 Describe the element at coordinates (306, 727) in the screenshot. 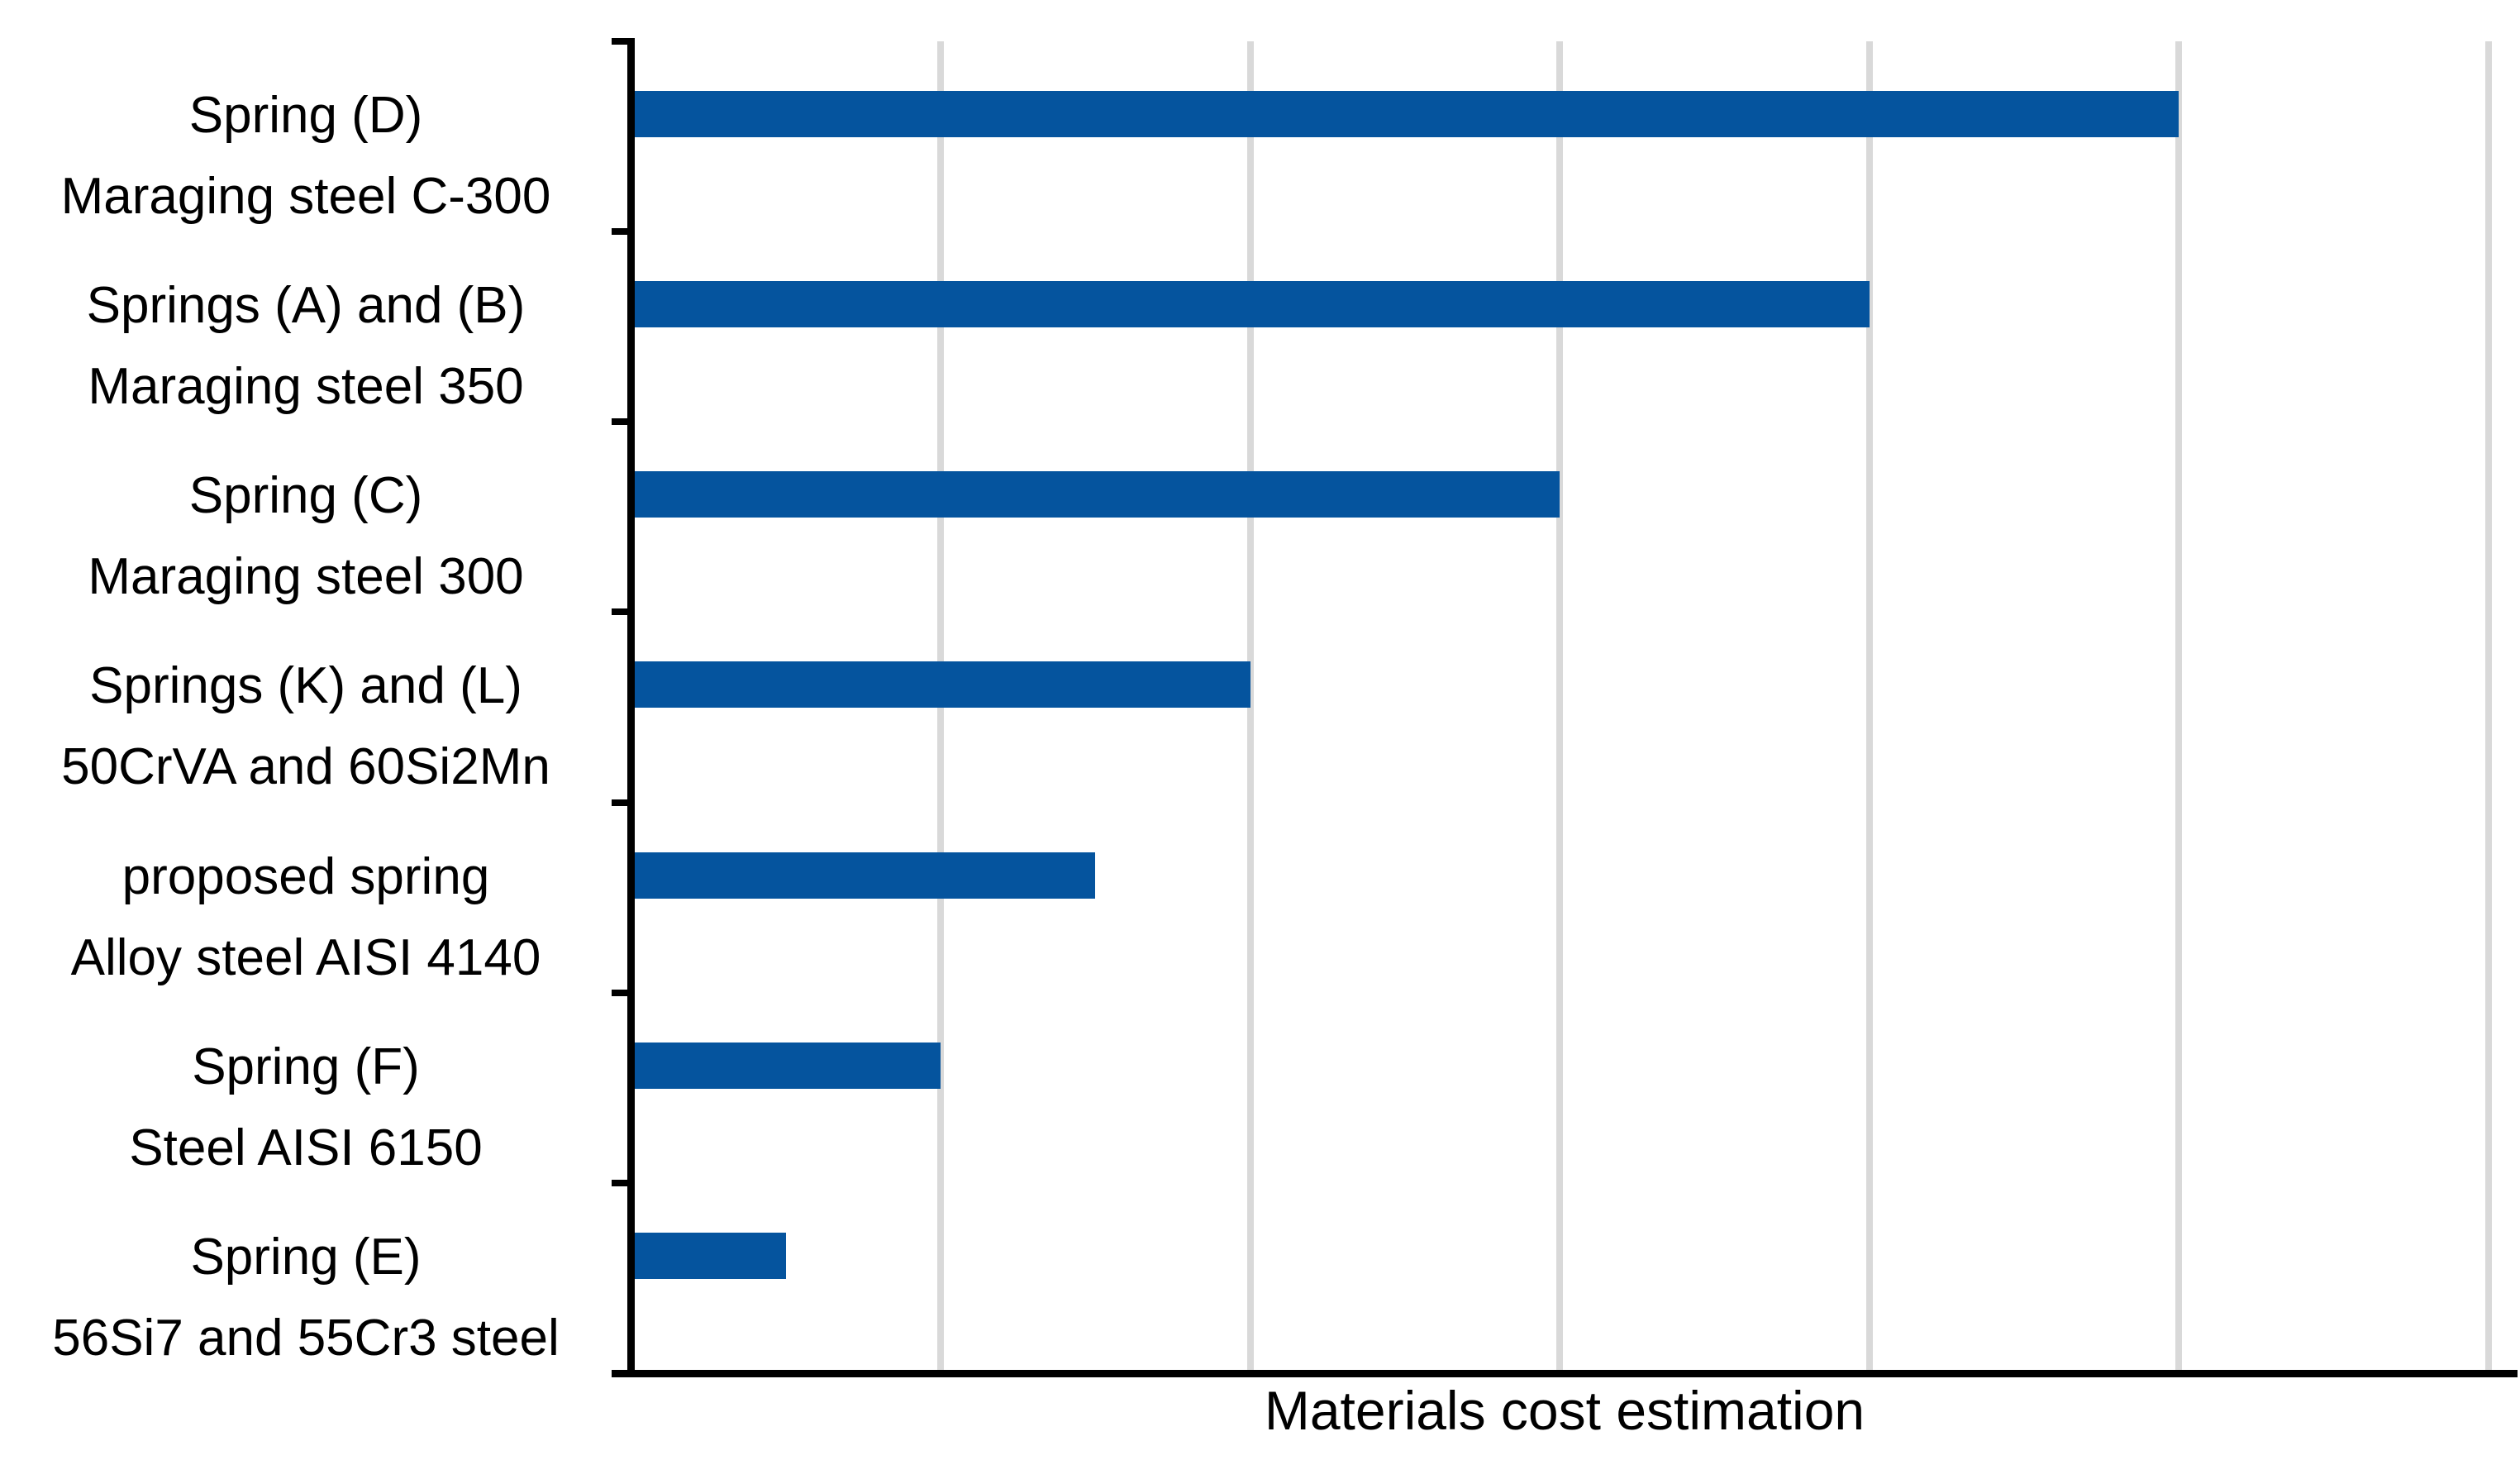

I see `category-label: Springs (K) and (L) 50CrVA and 60Si2Mn` at that location.